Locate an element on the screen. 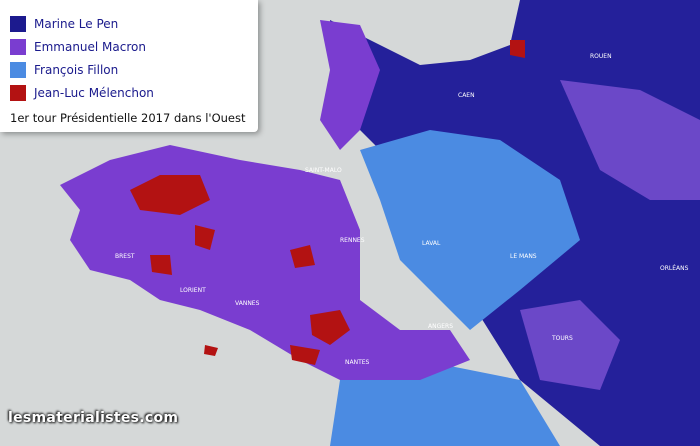 The image size is (700, 446). city-label: LAVAL is located at coordinates (431, 243).